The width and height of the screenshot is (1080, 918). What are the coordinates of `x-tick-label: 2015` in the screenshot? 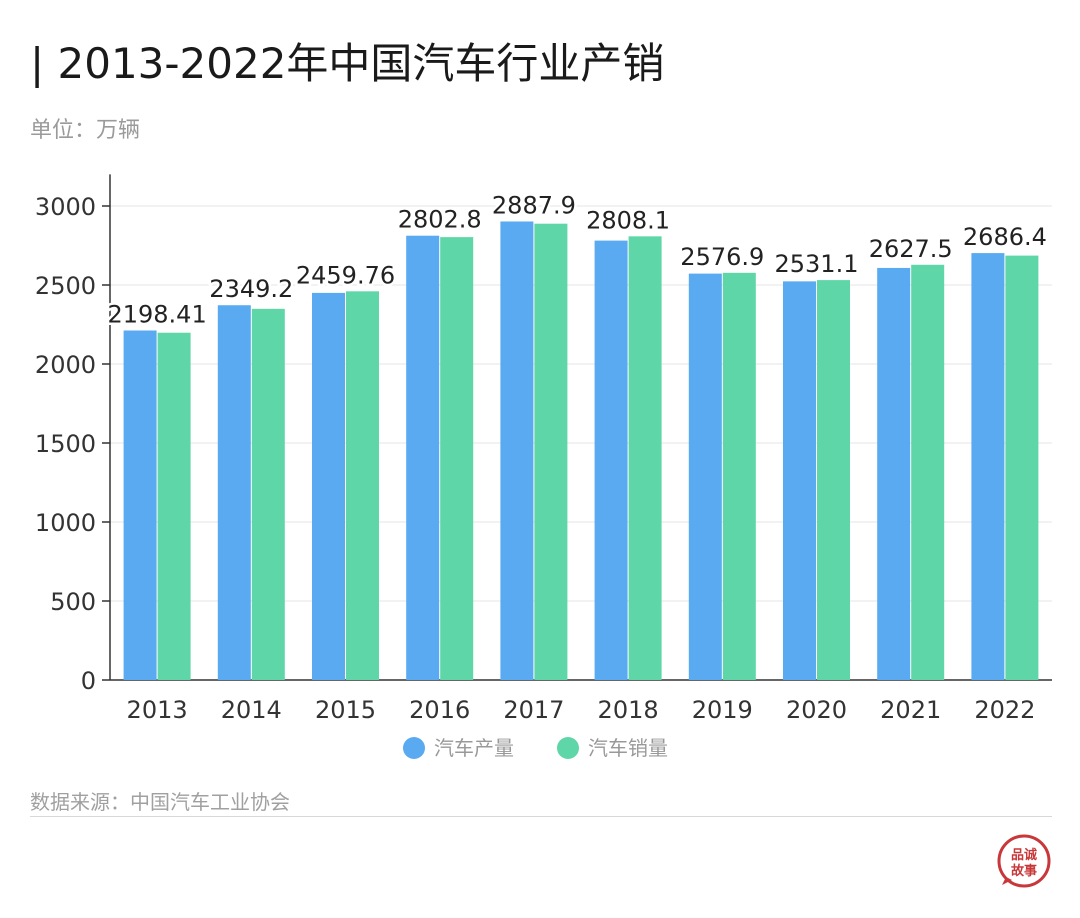 It's located at (345, 710).